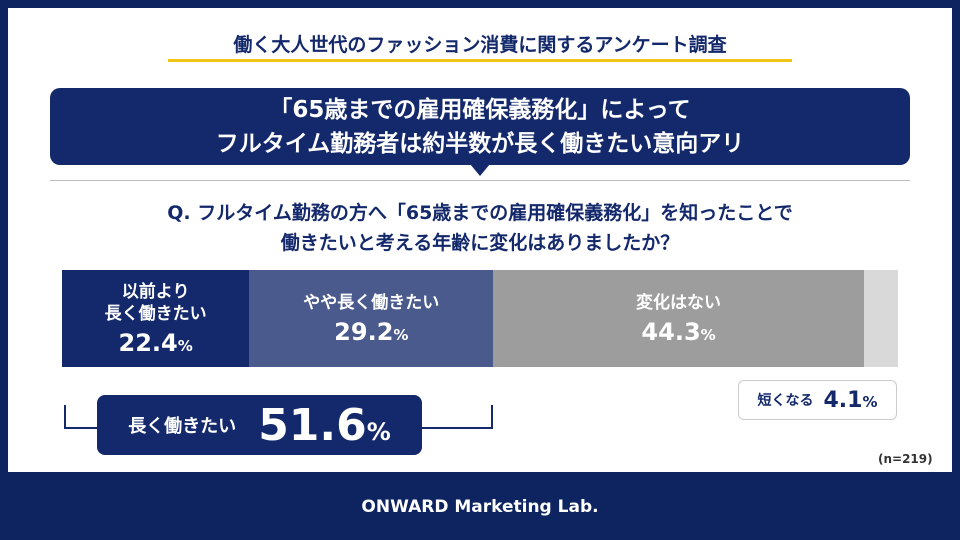 Image resolution: width=960 pixels, height=540 pixels. What do you see at coordinates (182, 426) in the screenshot?
I see `summary-label: 長く働きたい` at bounding box center [182, 426].